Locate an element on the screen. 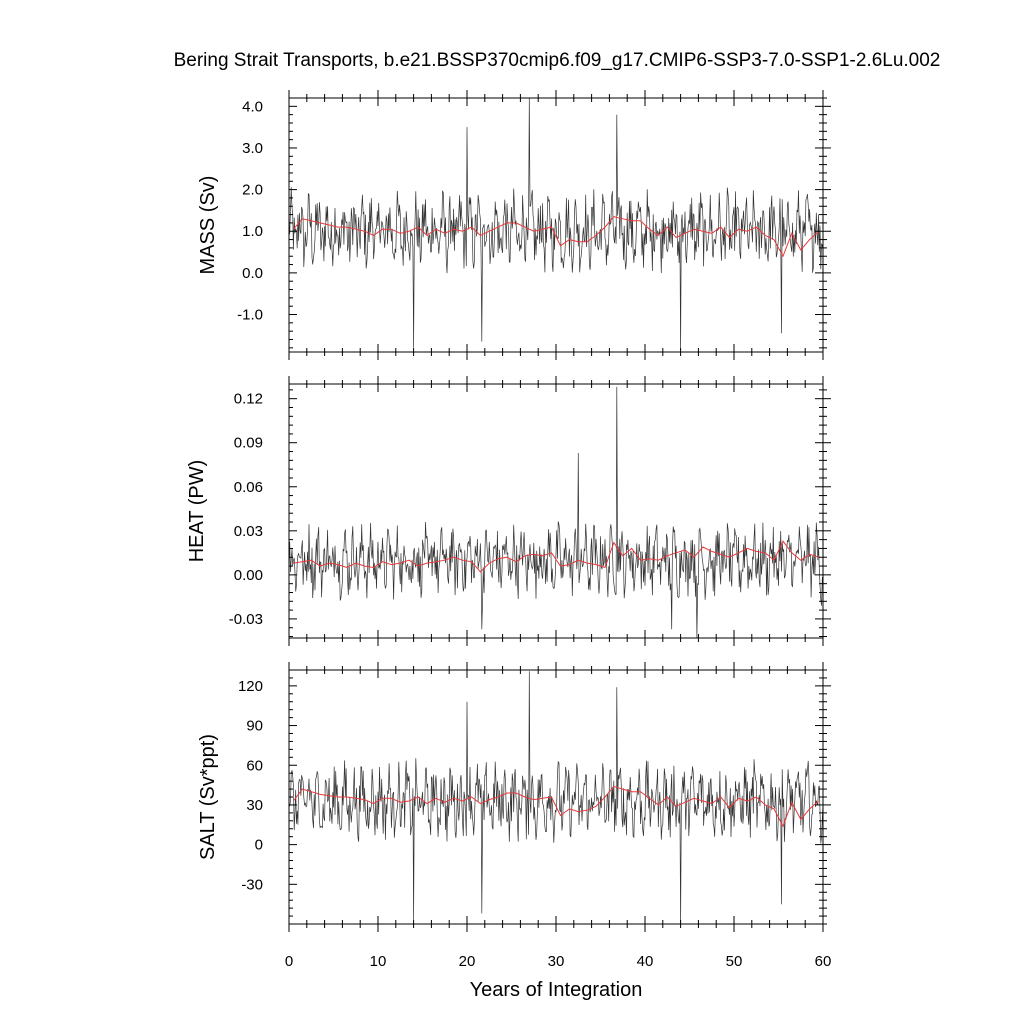  x-tick-label: 0 is located at coordinates (289, 961).